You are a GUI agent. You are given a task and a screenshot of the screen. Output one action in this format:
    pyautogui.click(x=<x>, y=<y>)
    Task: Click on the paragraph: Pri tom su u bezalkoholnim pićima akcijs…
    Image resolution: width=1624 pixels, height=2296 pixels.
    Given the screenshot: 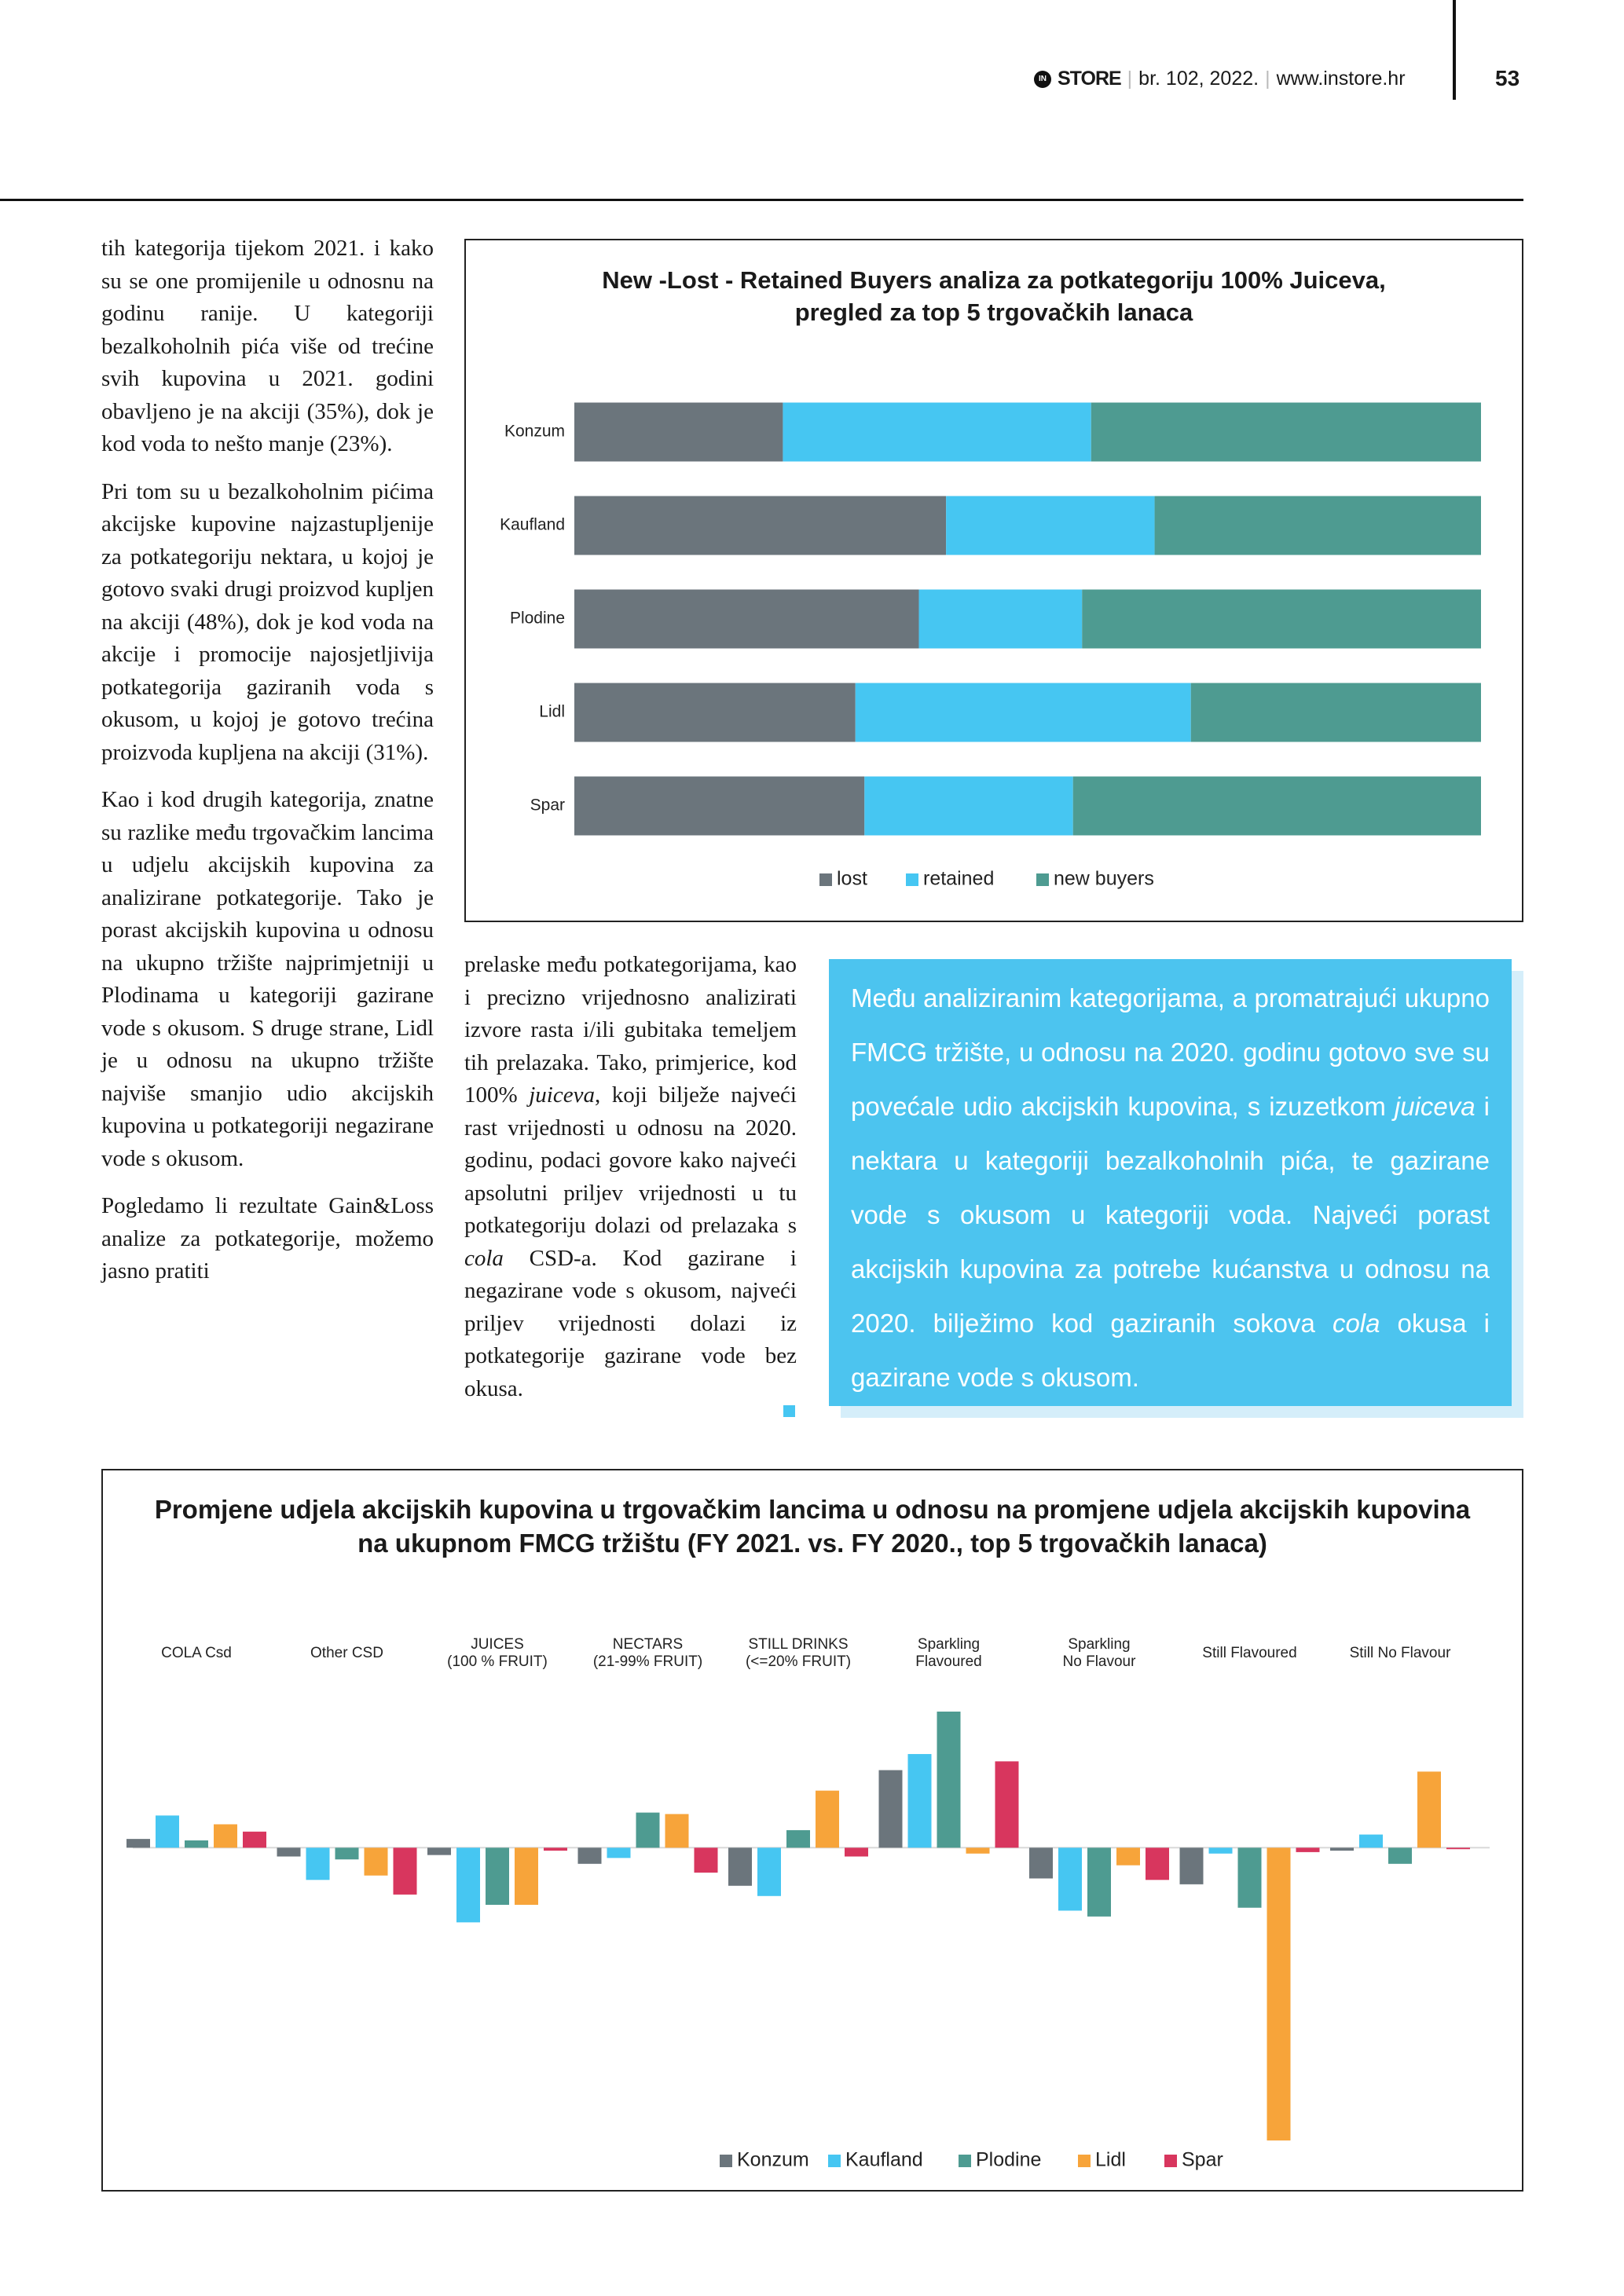 What is the action you would take?
    pyautogui.click(x=267, y=623)
    